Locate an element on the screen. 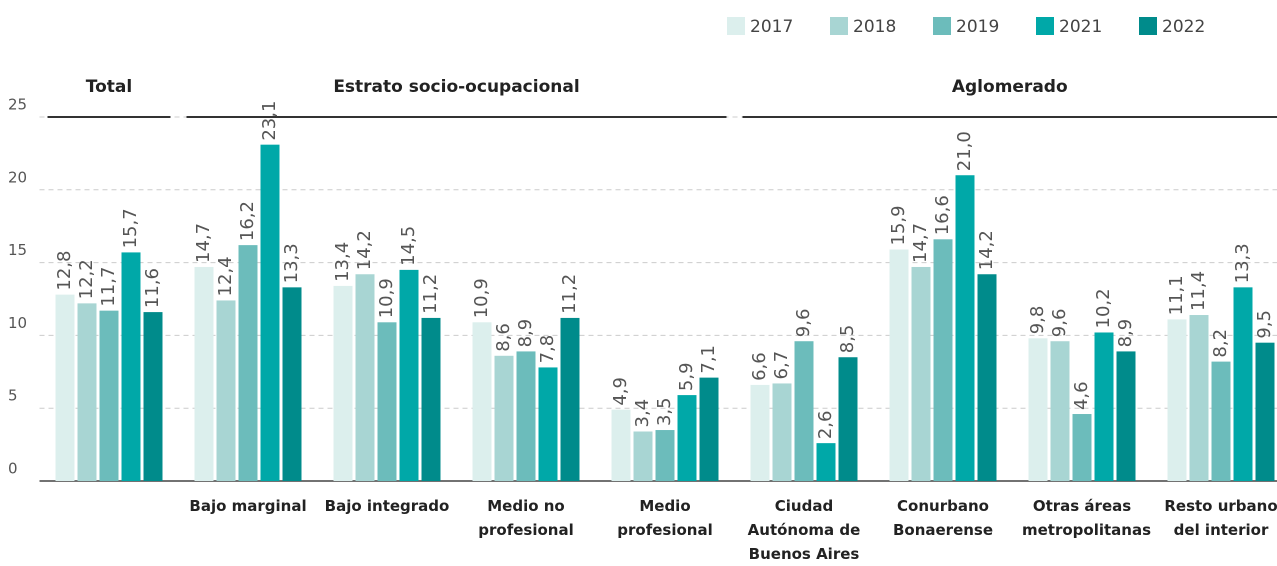 This screenshot has height=566, width=1277. data-label: 4,6 is located at coordinates (1081, 395).